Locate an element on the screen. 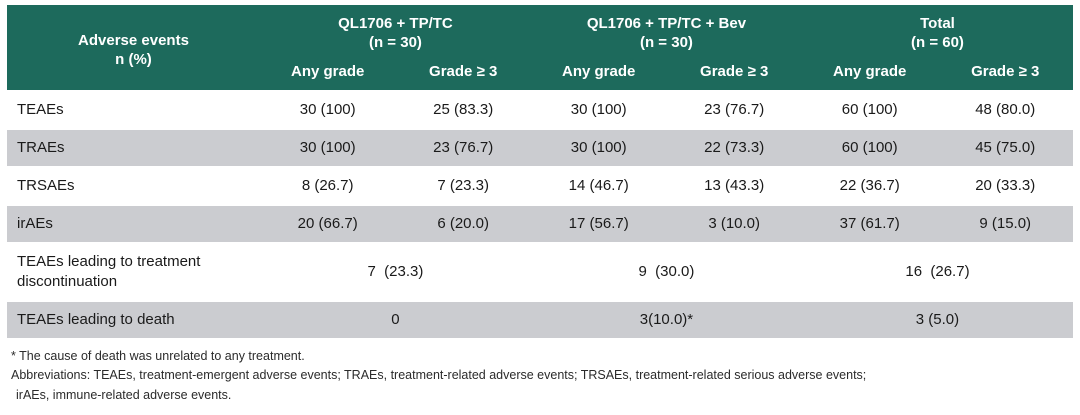 The height and width of the screenshot is (415, 1080). cell-value: 9 (15.0) is located at coordinates (1005, 223).